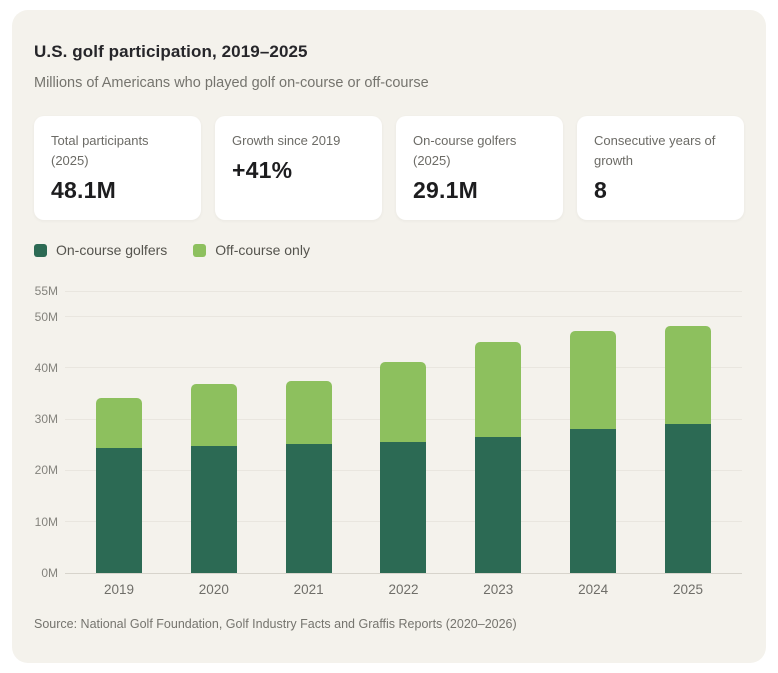 This screenshot has width=778, height=673. Describe the element at coordinates (119, 510) in the screenshot. I see `bar-segment-2019-on-course-golfers` at that location.